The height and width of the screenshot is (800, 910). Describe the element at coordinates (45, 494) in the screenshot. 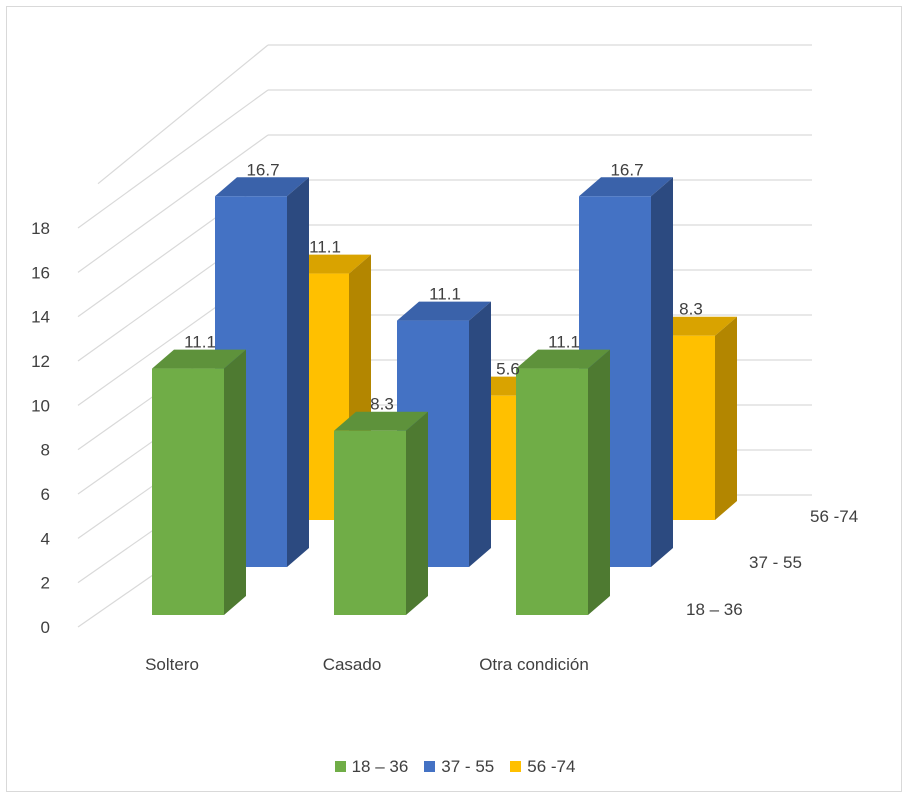

I see `y-tick-label: 6` at that location.